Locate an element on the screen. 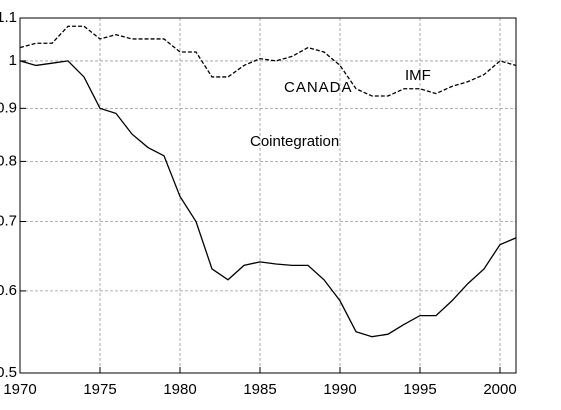 This screenshot has height=410, width=561. y-tick-label: 0.9 is located at coordinates (8, 107).